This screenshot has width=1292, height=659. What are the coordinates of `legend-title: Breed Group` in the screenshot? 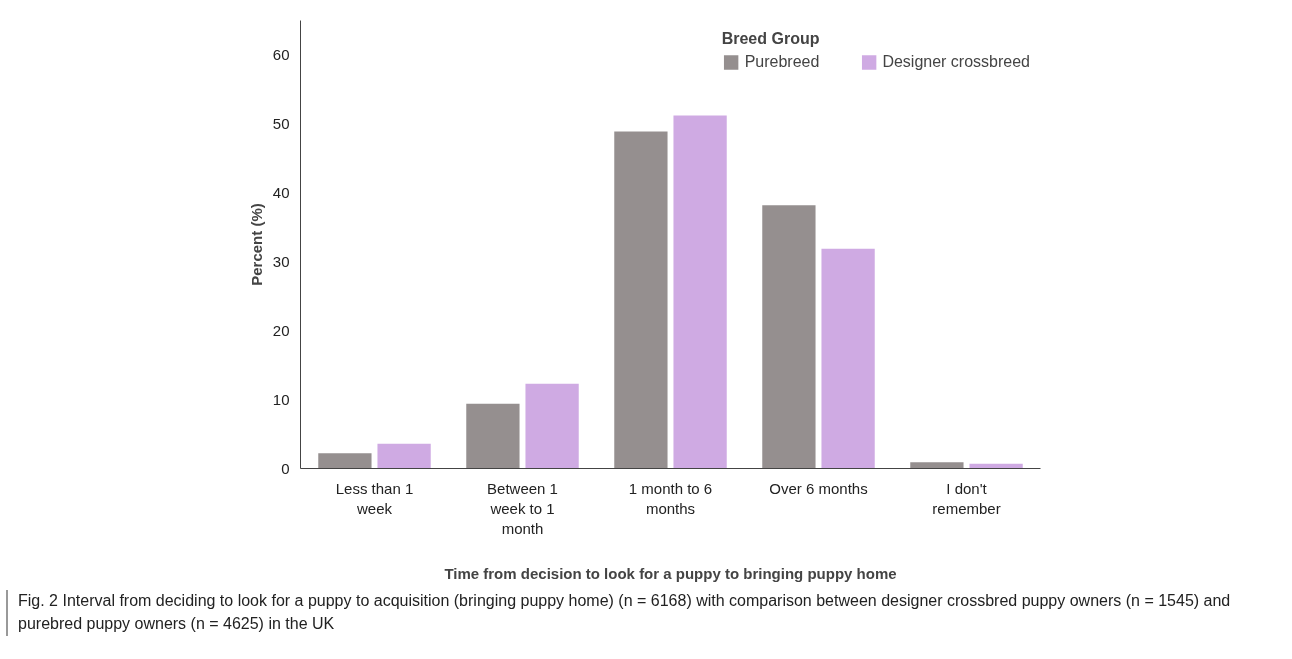 It's located at (771, 39).